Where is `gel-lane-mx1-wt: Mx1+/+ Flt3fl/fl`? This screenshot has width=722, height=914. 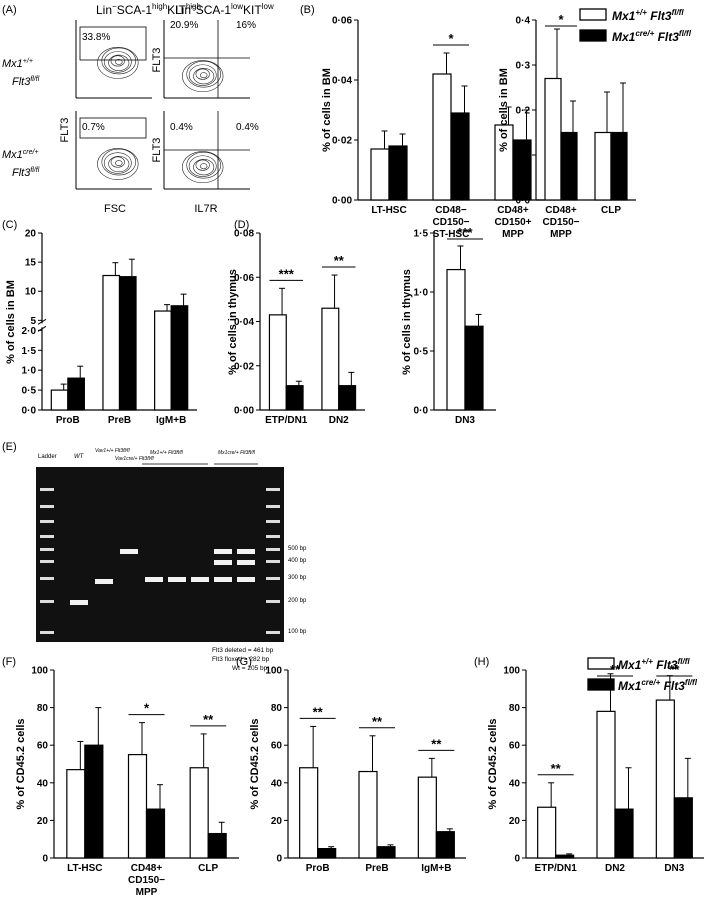
gel-lane-mx1-wt: Mx1+/+ Flt3fl/fl is located at coordinates (167, 453).